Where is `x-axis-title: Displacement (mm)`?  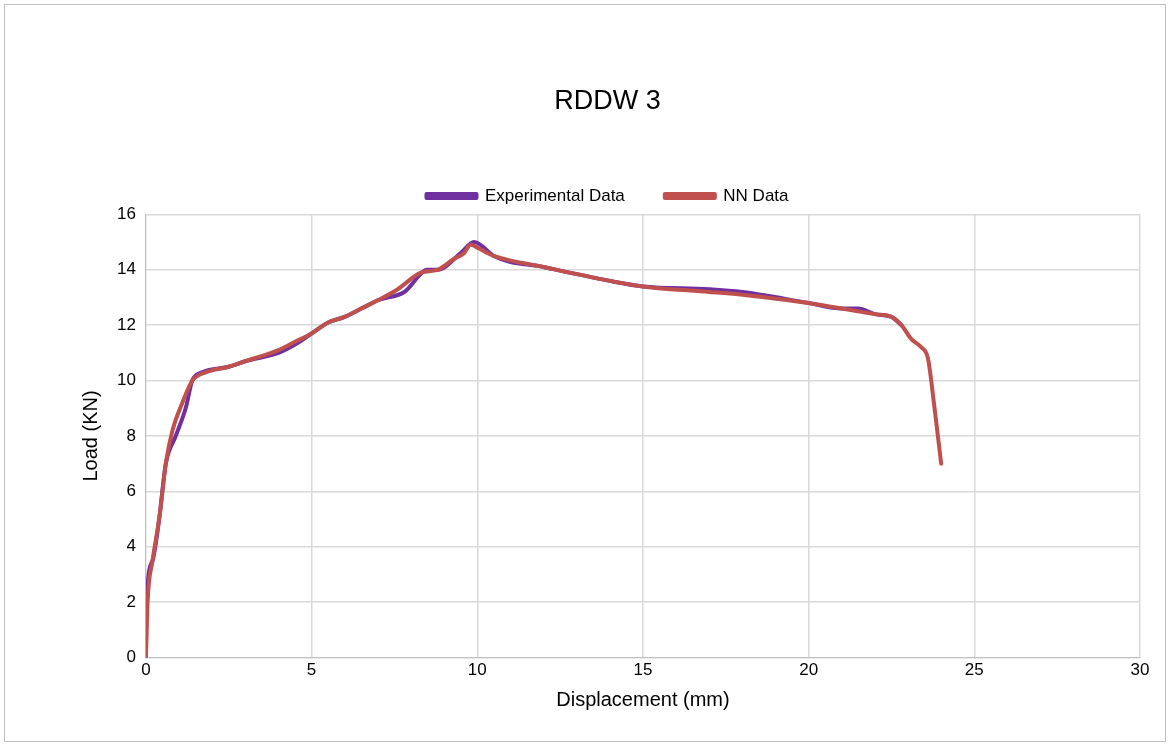 x-axis-title: Displacement (mm) is located at coordinates (643, 698).